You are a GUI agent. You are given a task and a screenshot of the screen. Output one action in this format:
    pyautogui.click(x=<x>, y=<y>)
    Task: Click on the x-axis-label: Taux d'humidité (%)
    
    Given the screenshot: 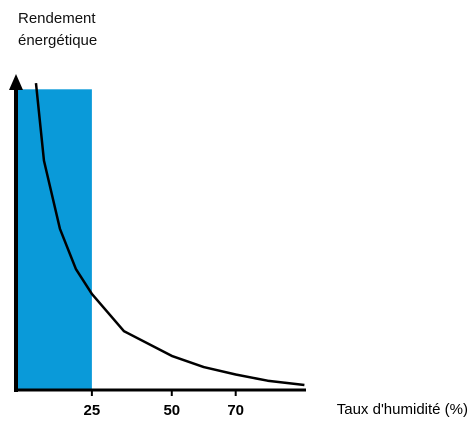 What is the action you would take?
    pyautogui.click(x=402, y=409)
    